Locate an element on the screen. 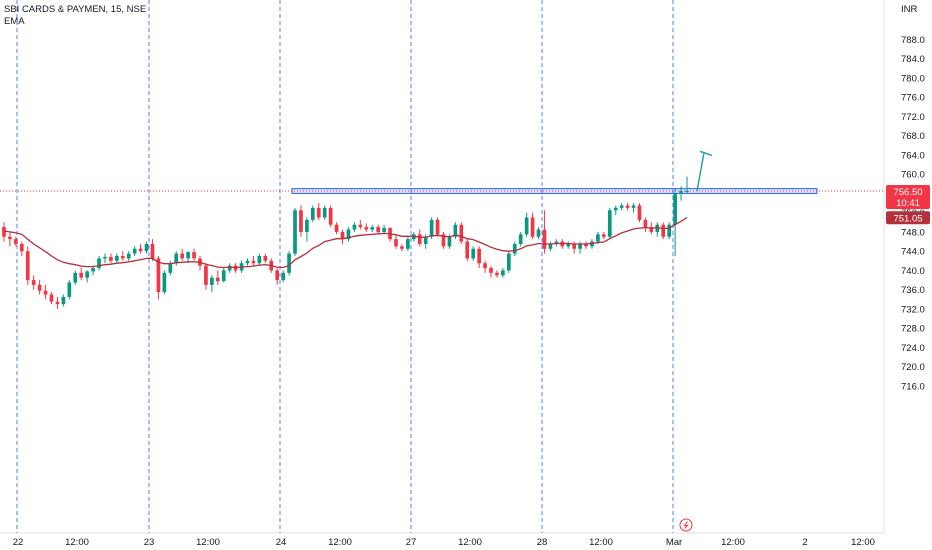  projection-arrow-shaft is located at coordinates (700, 172).